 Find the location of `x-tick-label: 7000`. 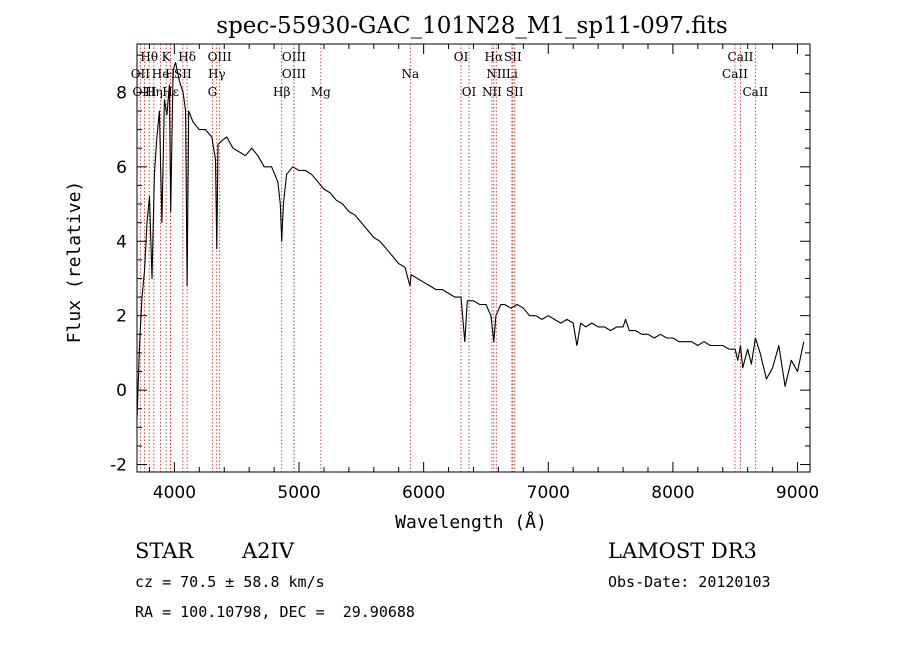

x-tick-label: 7000 is located at coordinates (548, 493).